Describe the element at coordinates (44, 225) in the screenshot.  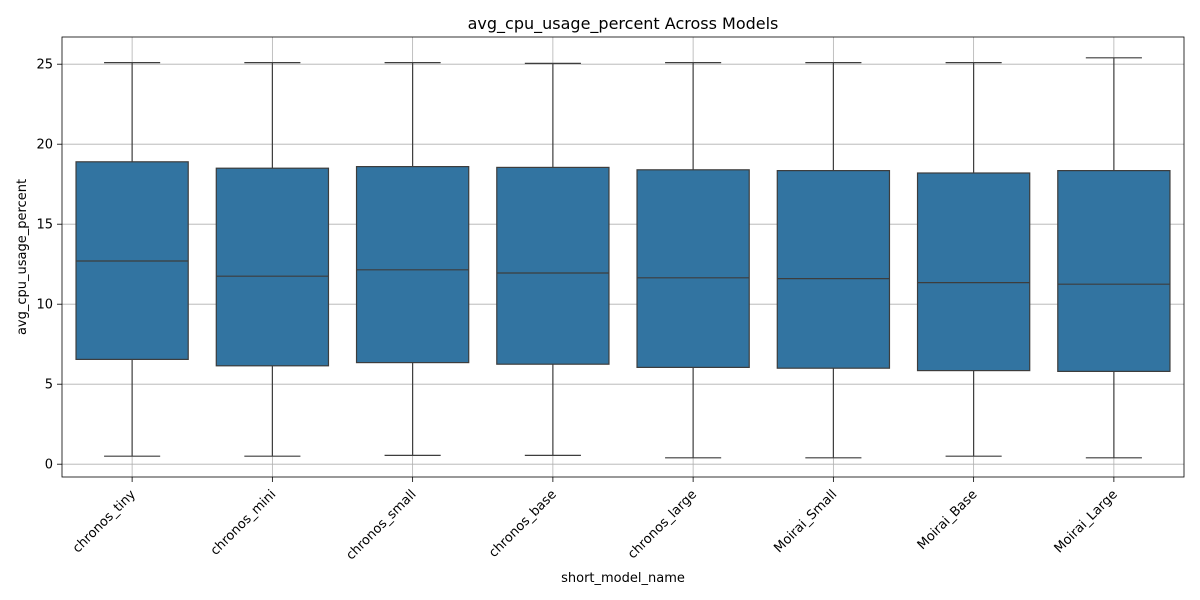
I see `y-tick-label: 15` at that location.